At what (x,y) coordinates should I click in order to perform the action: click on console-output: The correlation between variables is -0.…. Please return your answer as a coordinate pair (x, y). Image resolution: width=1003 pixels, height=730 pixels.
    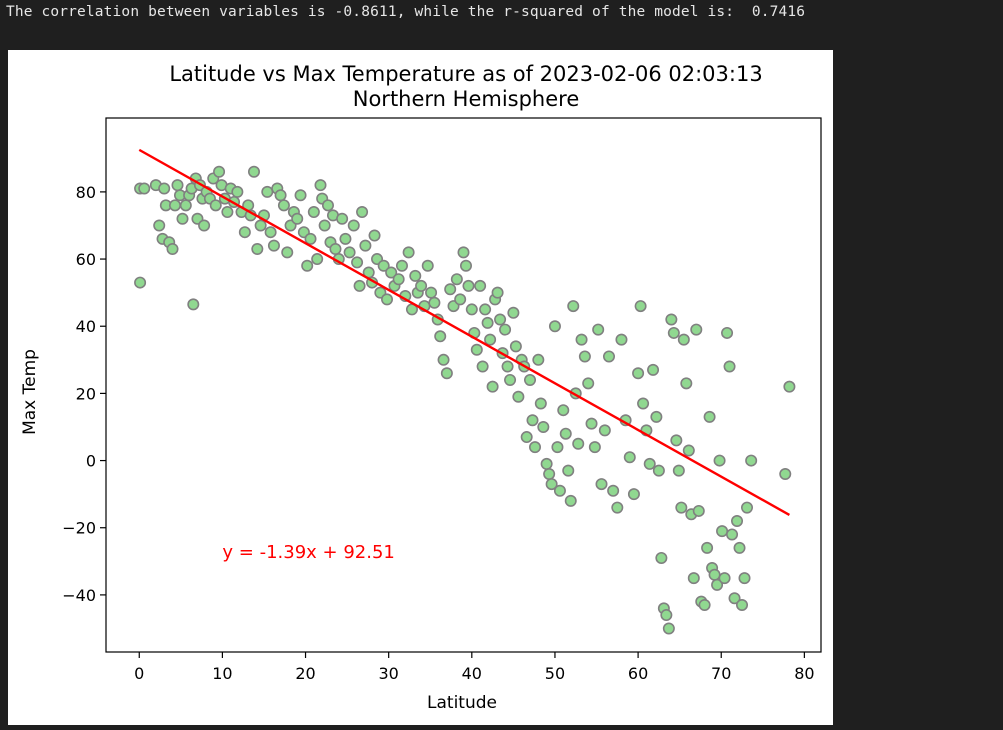
    Looking at the image, I should click on (406, 12).